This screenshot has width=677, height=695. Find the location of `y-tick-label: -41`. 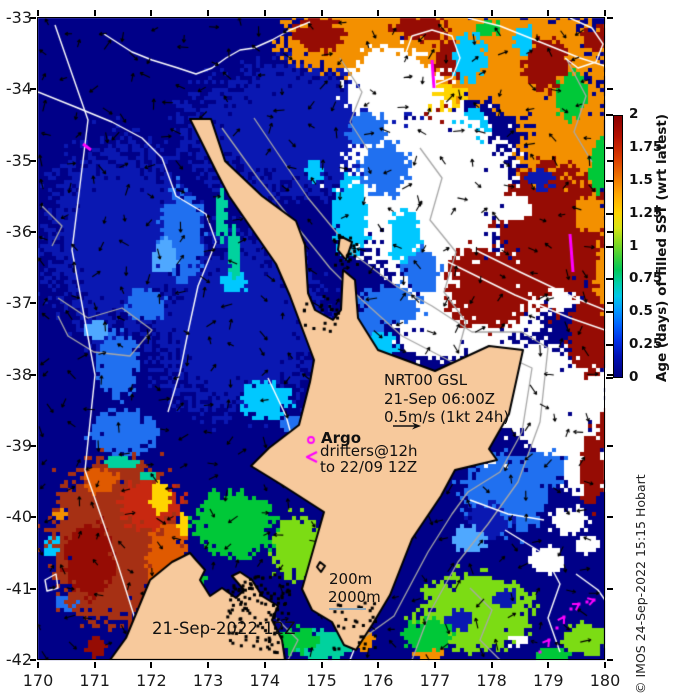

y-tick-label: -41 is located at coordinates (18, 588).